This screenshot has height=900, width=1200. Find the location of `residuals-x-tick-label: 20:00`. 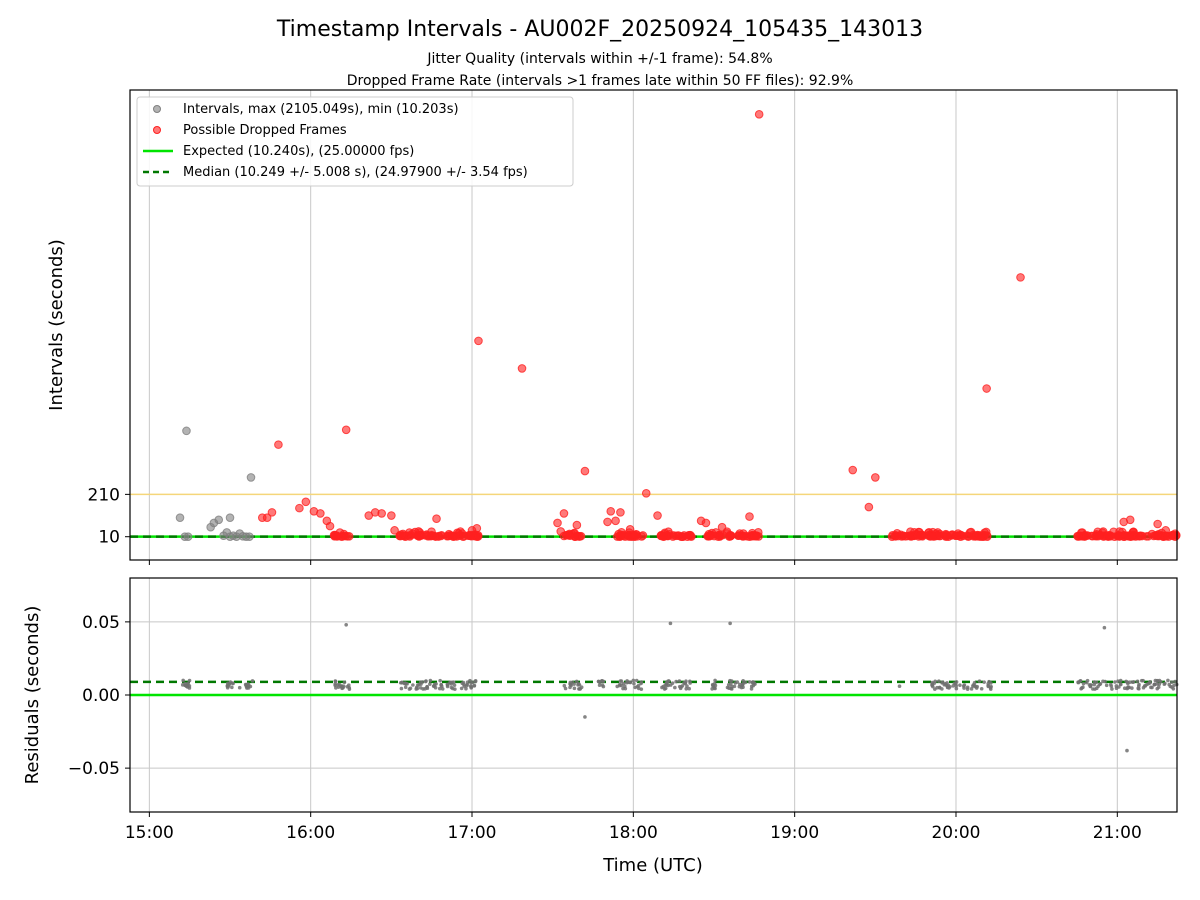

residuals-x-tick-label: 20:00 is located at coordinates (955, 833).